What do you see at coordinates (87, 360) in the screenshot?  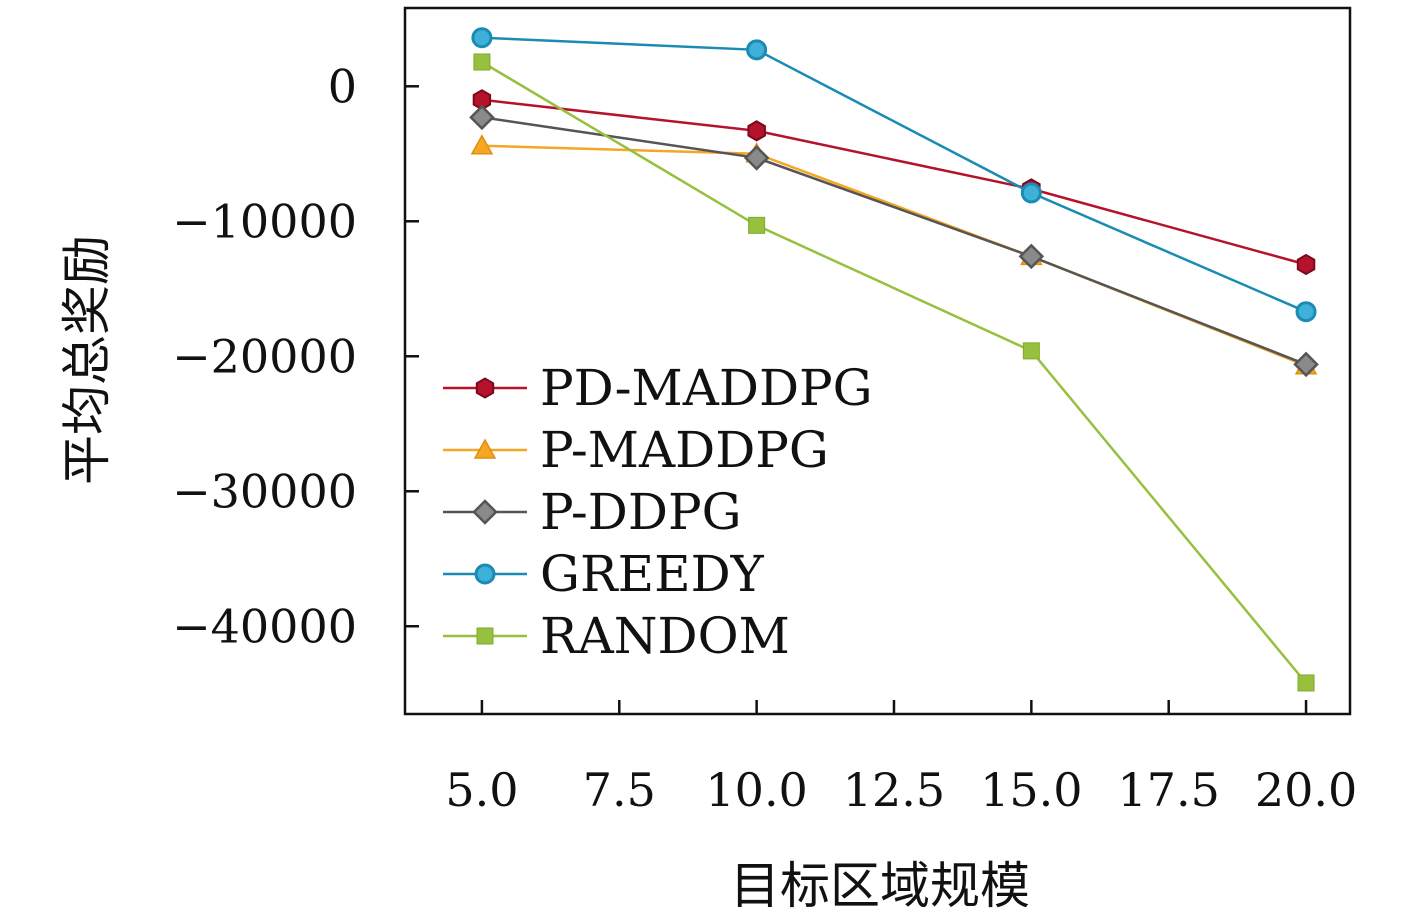 I see `y-axis-label: 平均总奖励` at bounding box center [87, 360].